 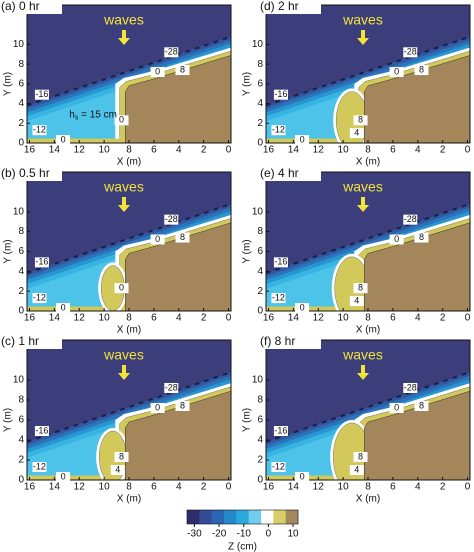 I want to click on x-tick-label: 8, so click(x=368, y=318).